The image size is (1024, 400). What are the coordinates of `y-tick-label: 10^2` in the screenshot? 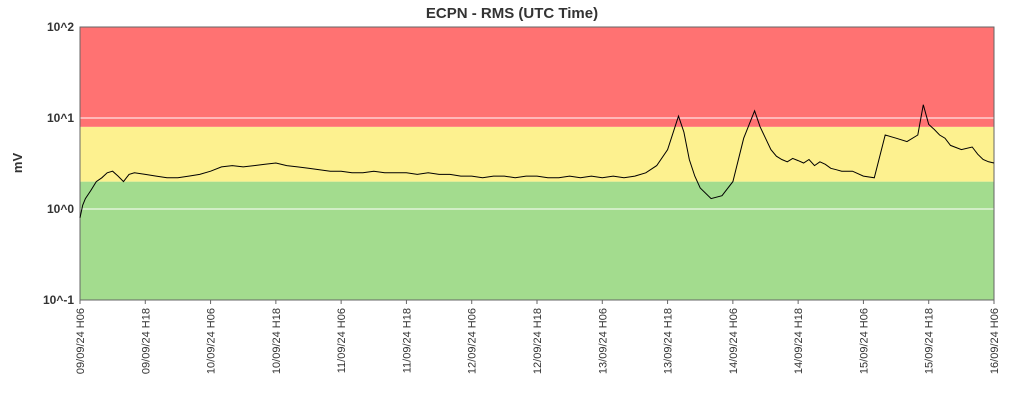 It's located at (60, 27).